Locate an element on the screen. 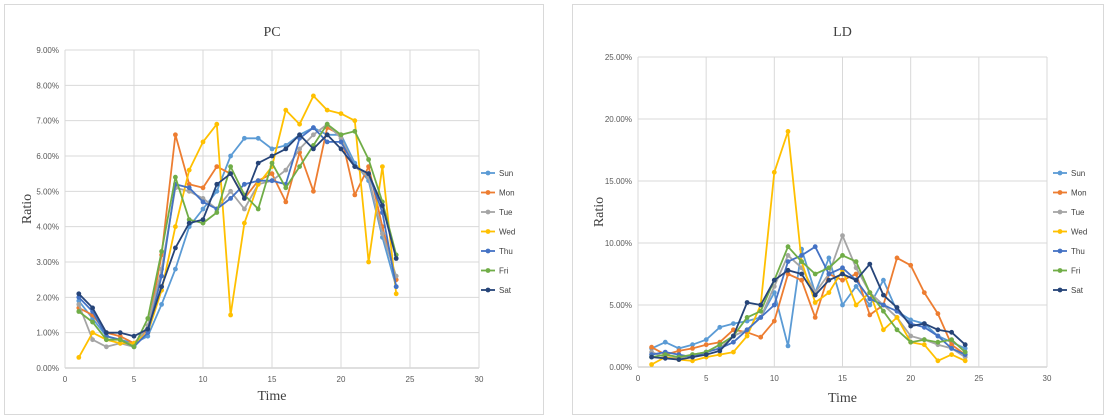  x-axis-title-pc: Time is located at coordinates (271, 396).